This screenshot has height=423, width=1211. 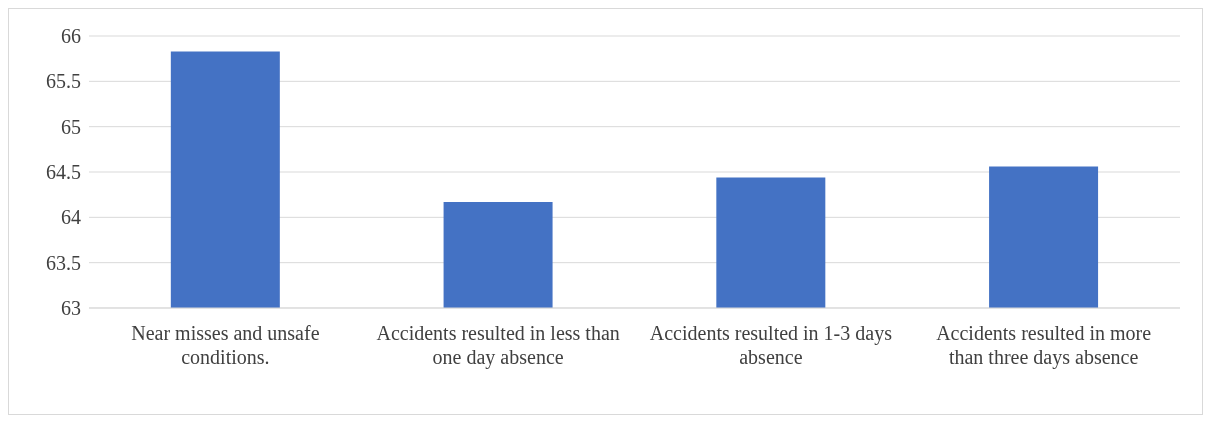 What do you see at coordinates (63, 81) in the screenshot?
I see `y-tick-label: 65.5` at bounding box center [63, 81].